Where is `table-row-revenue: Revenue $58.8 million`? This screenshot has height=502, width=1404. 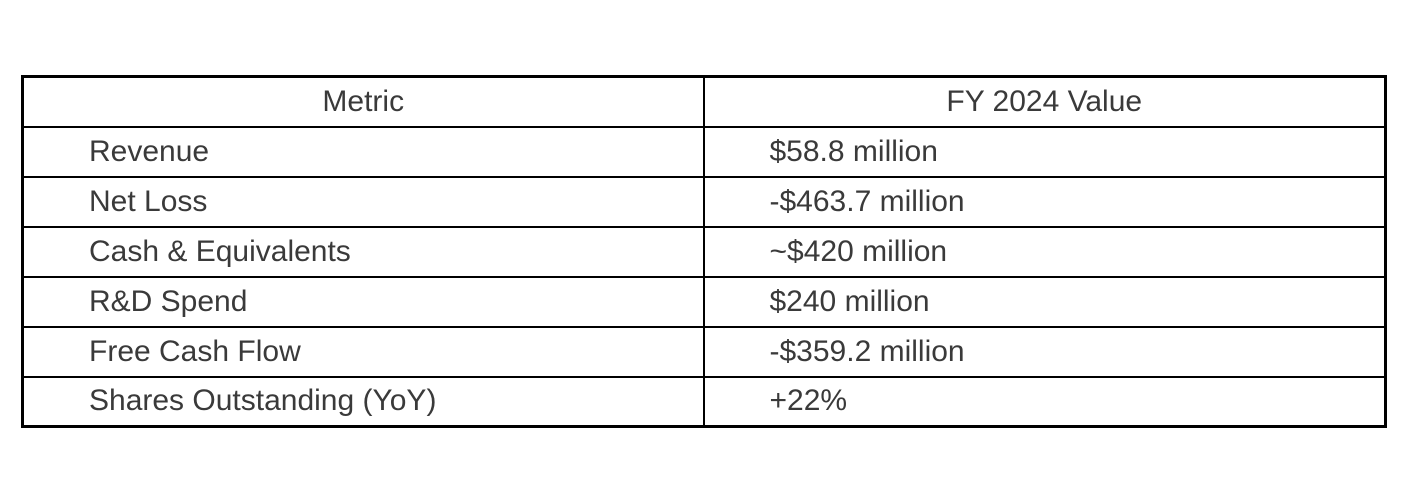 table-row-revenue: Revenue $58.8 million is located at coordinates (704, 151).